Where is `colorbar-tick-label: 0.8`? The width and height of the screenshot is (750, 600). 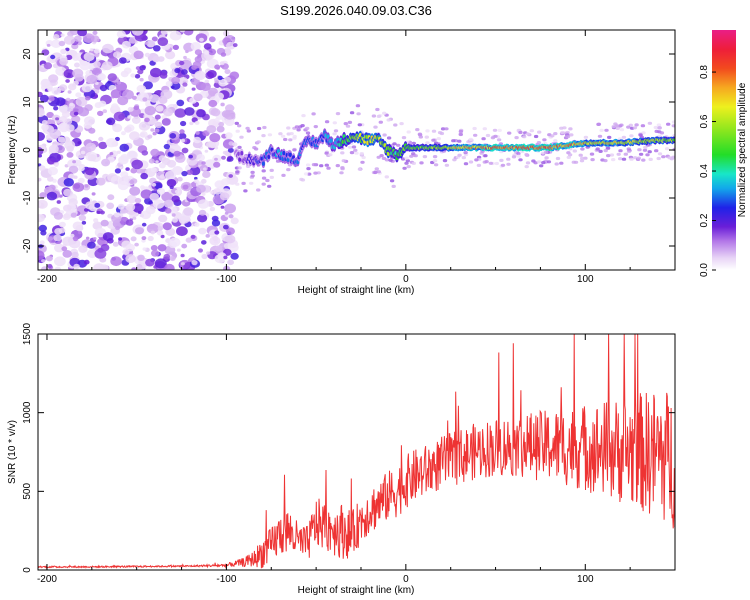
colorbar-tick-label: 0.8 is located at coordinates (704, 72).